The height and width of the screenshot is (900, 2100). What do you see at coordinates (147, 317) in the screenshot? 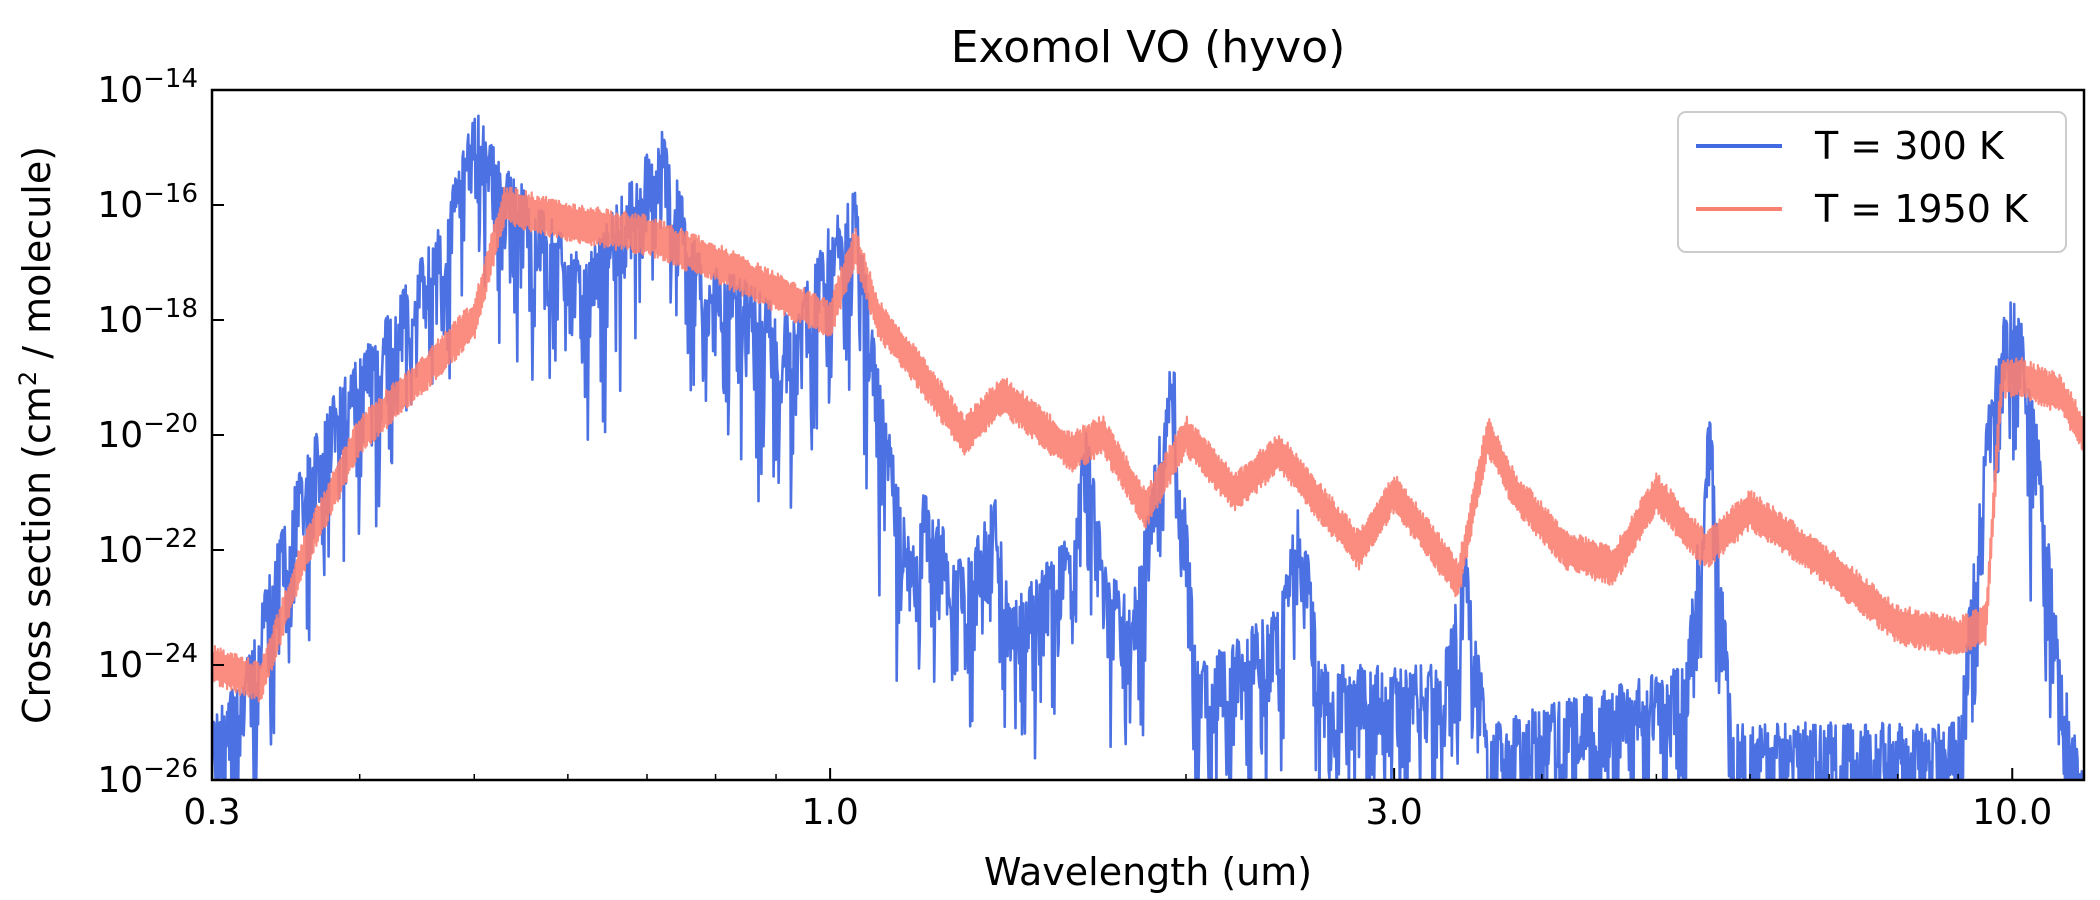
I see `y-tick-label-4: 10−18` at bounding box center [147, 317].